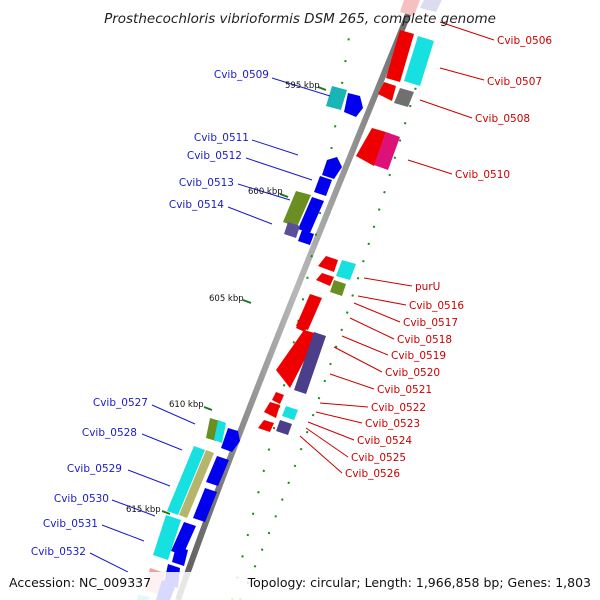 The height and width of the screenshot is (600, 600). Describe the element at coordinates (427, 287) in the screenshot. I see `gene-label: purU` at that location.